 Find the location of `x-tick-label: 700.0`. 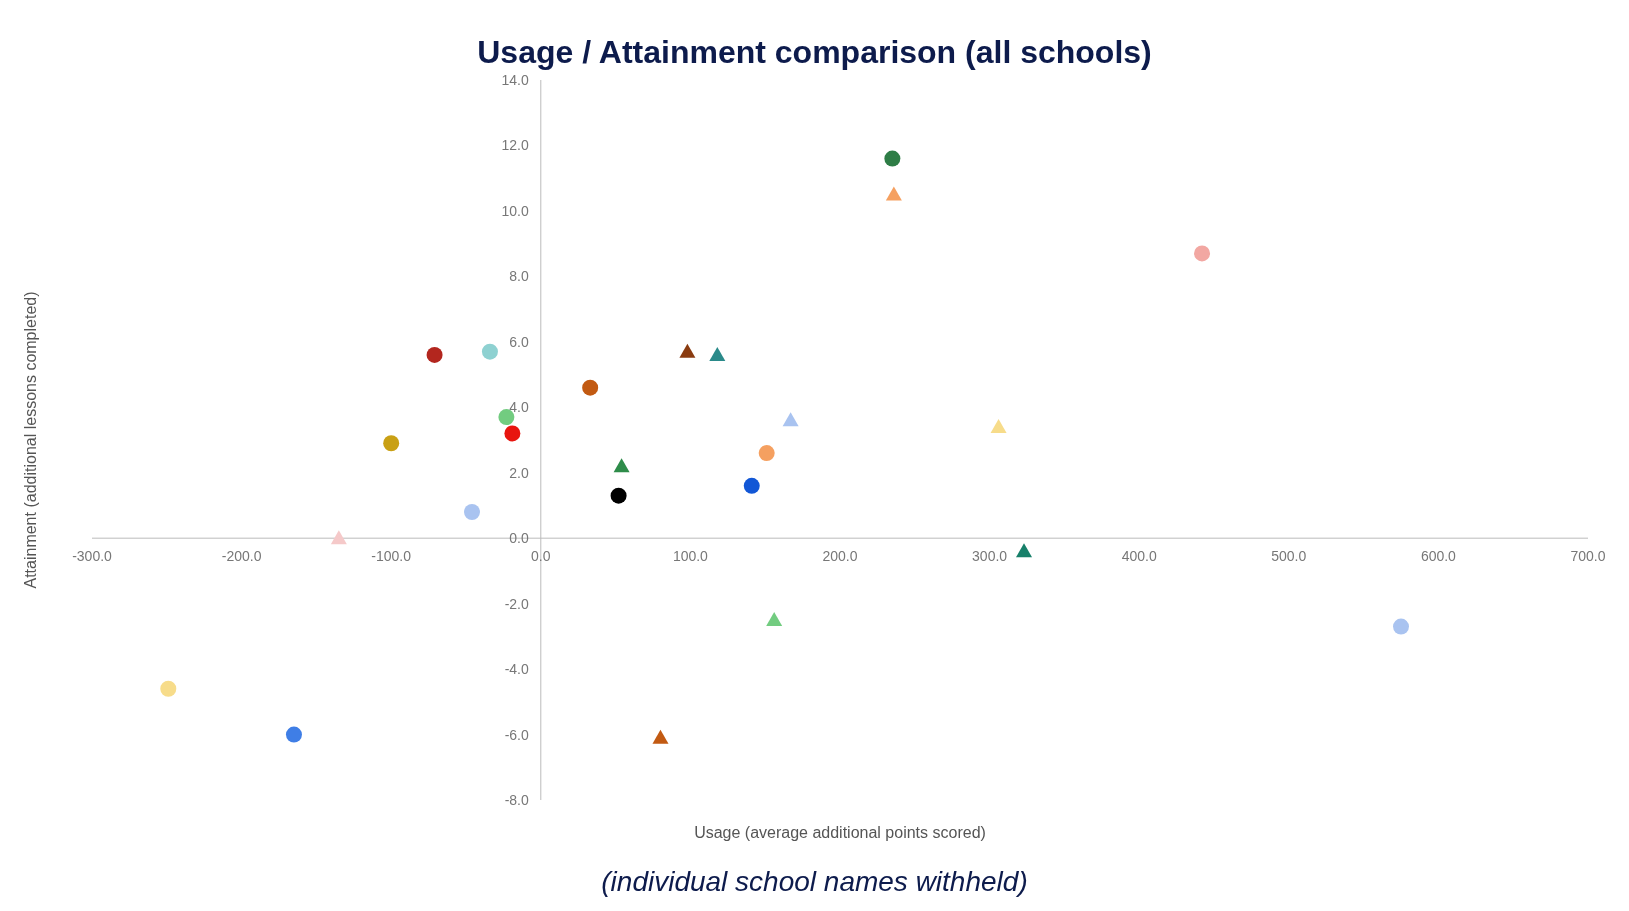

x-tick-label: 700.0 is located at coordinates (1588, 556).